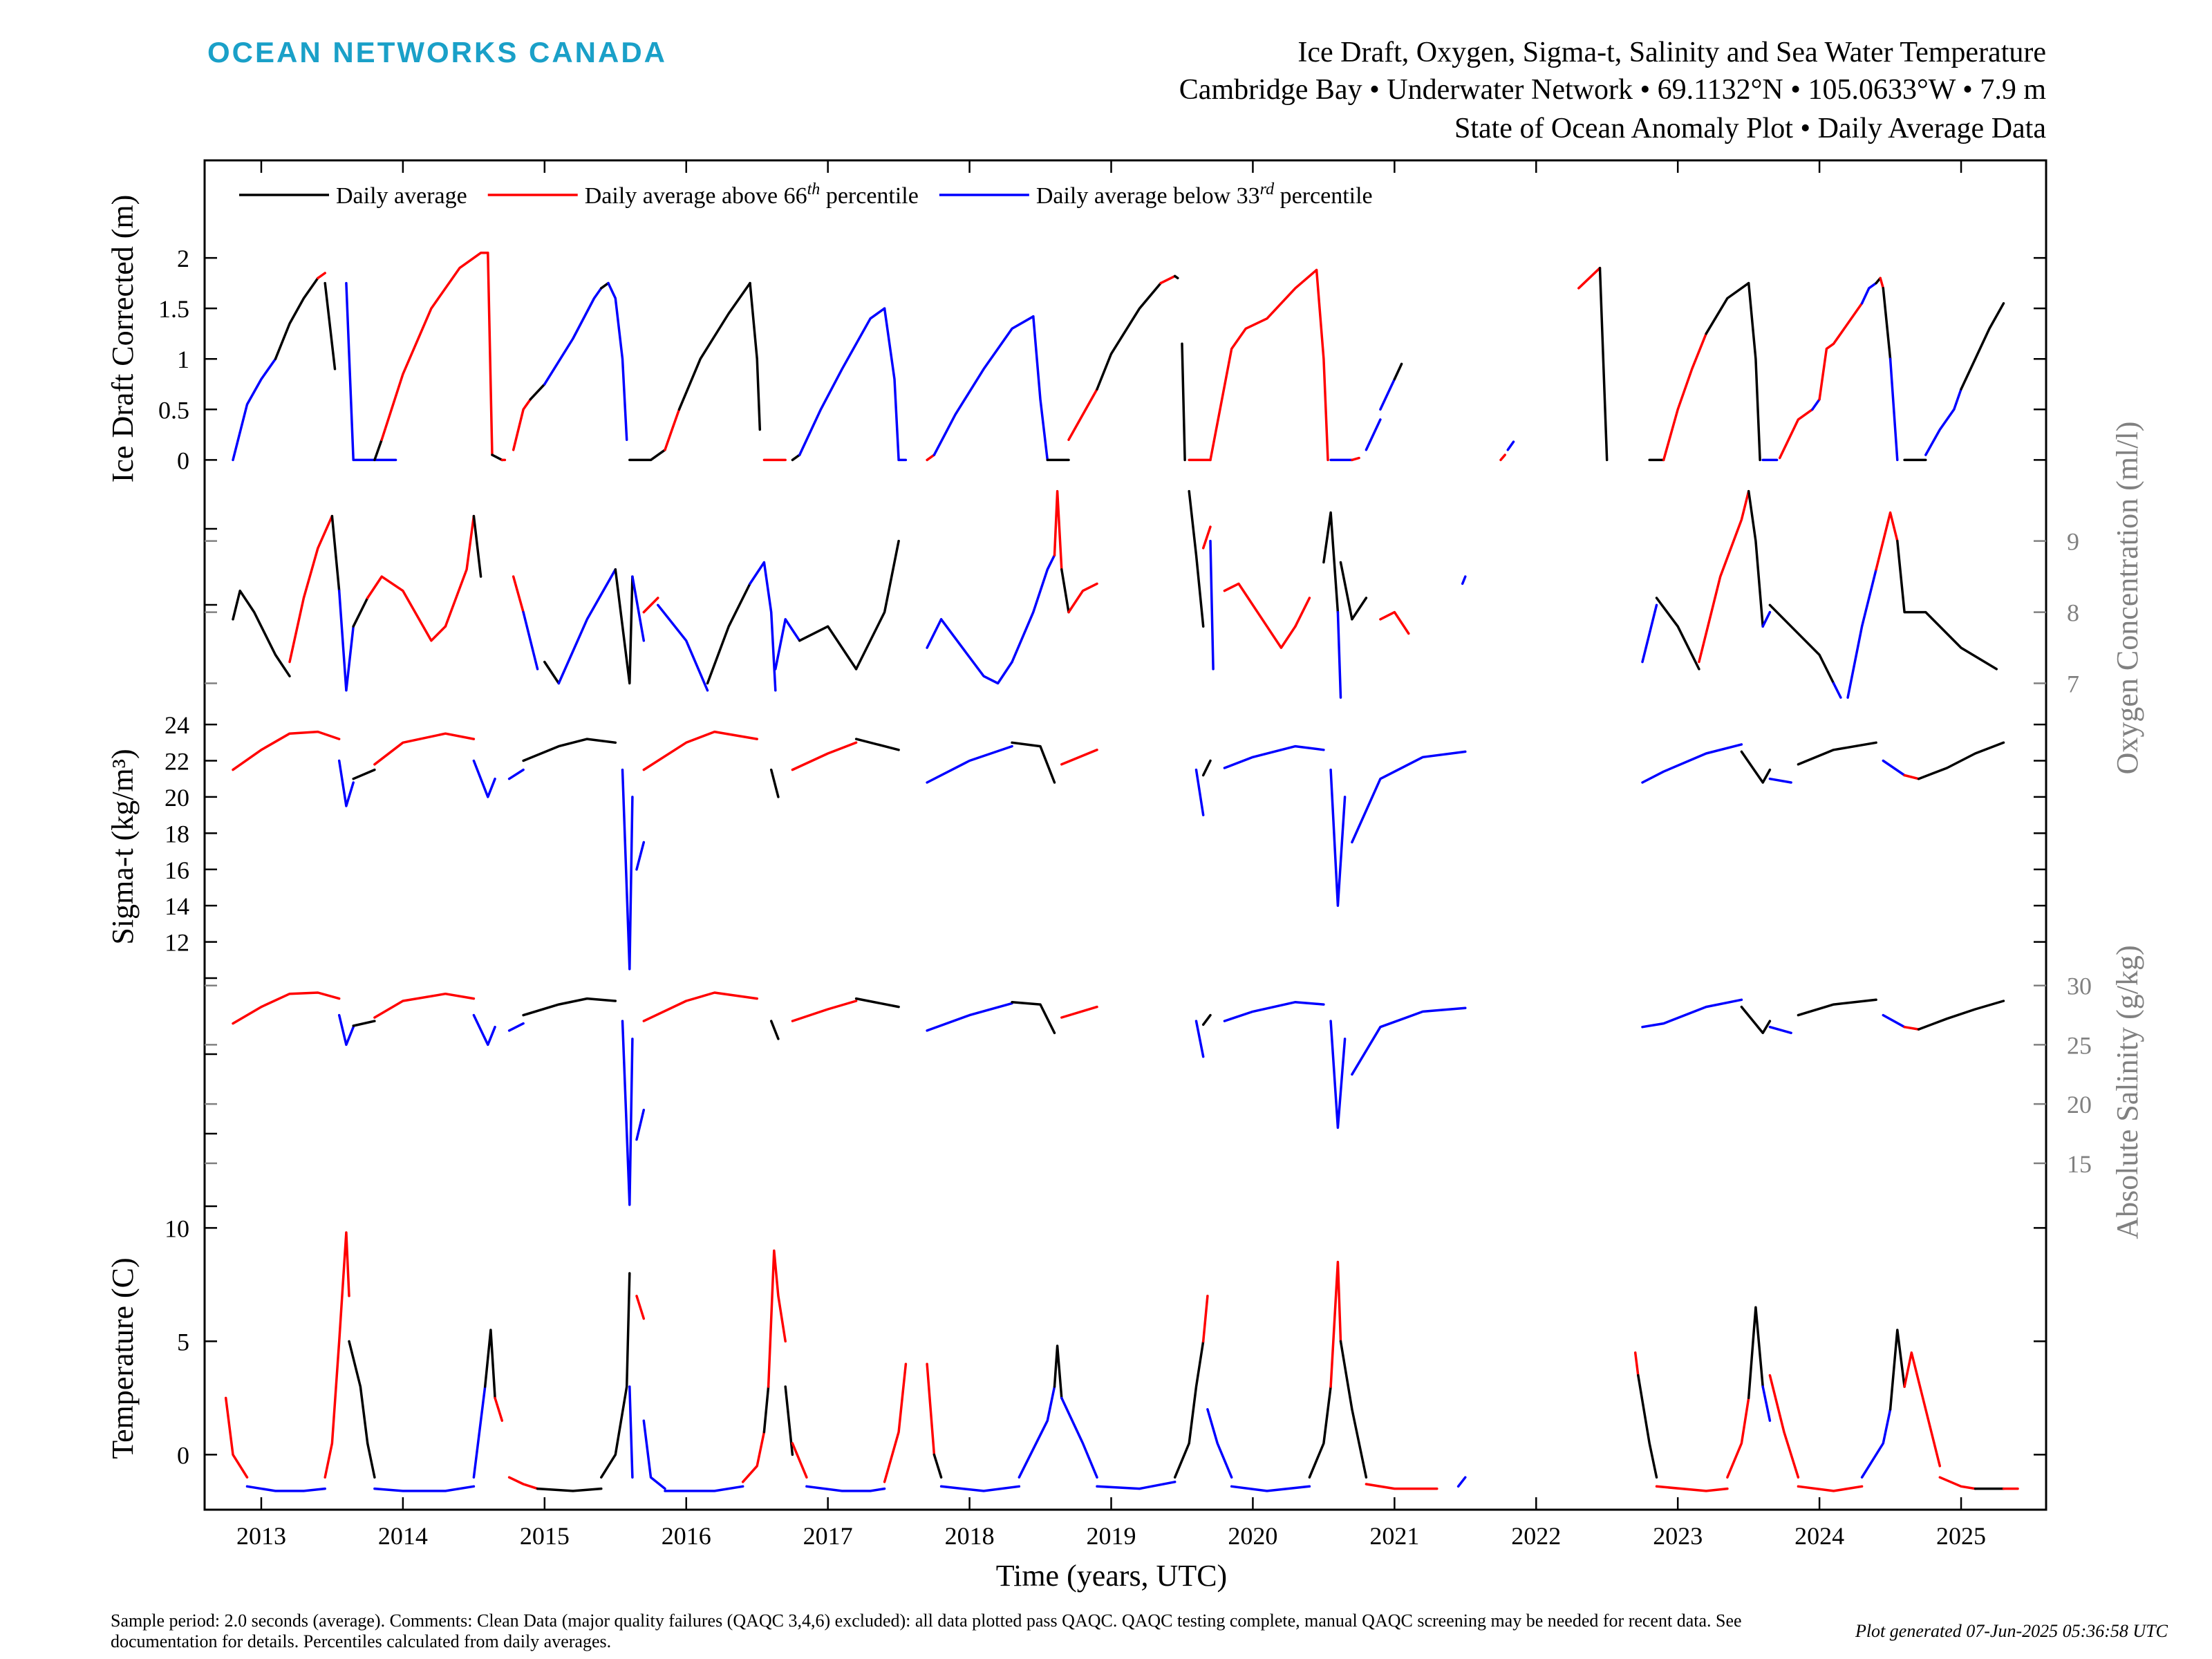  What do you see at coordinates (183, 1342) in the screenshot?
I see `temp-y-tick-label: 5` at bounding box center [183, 1342].